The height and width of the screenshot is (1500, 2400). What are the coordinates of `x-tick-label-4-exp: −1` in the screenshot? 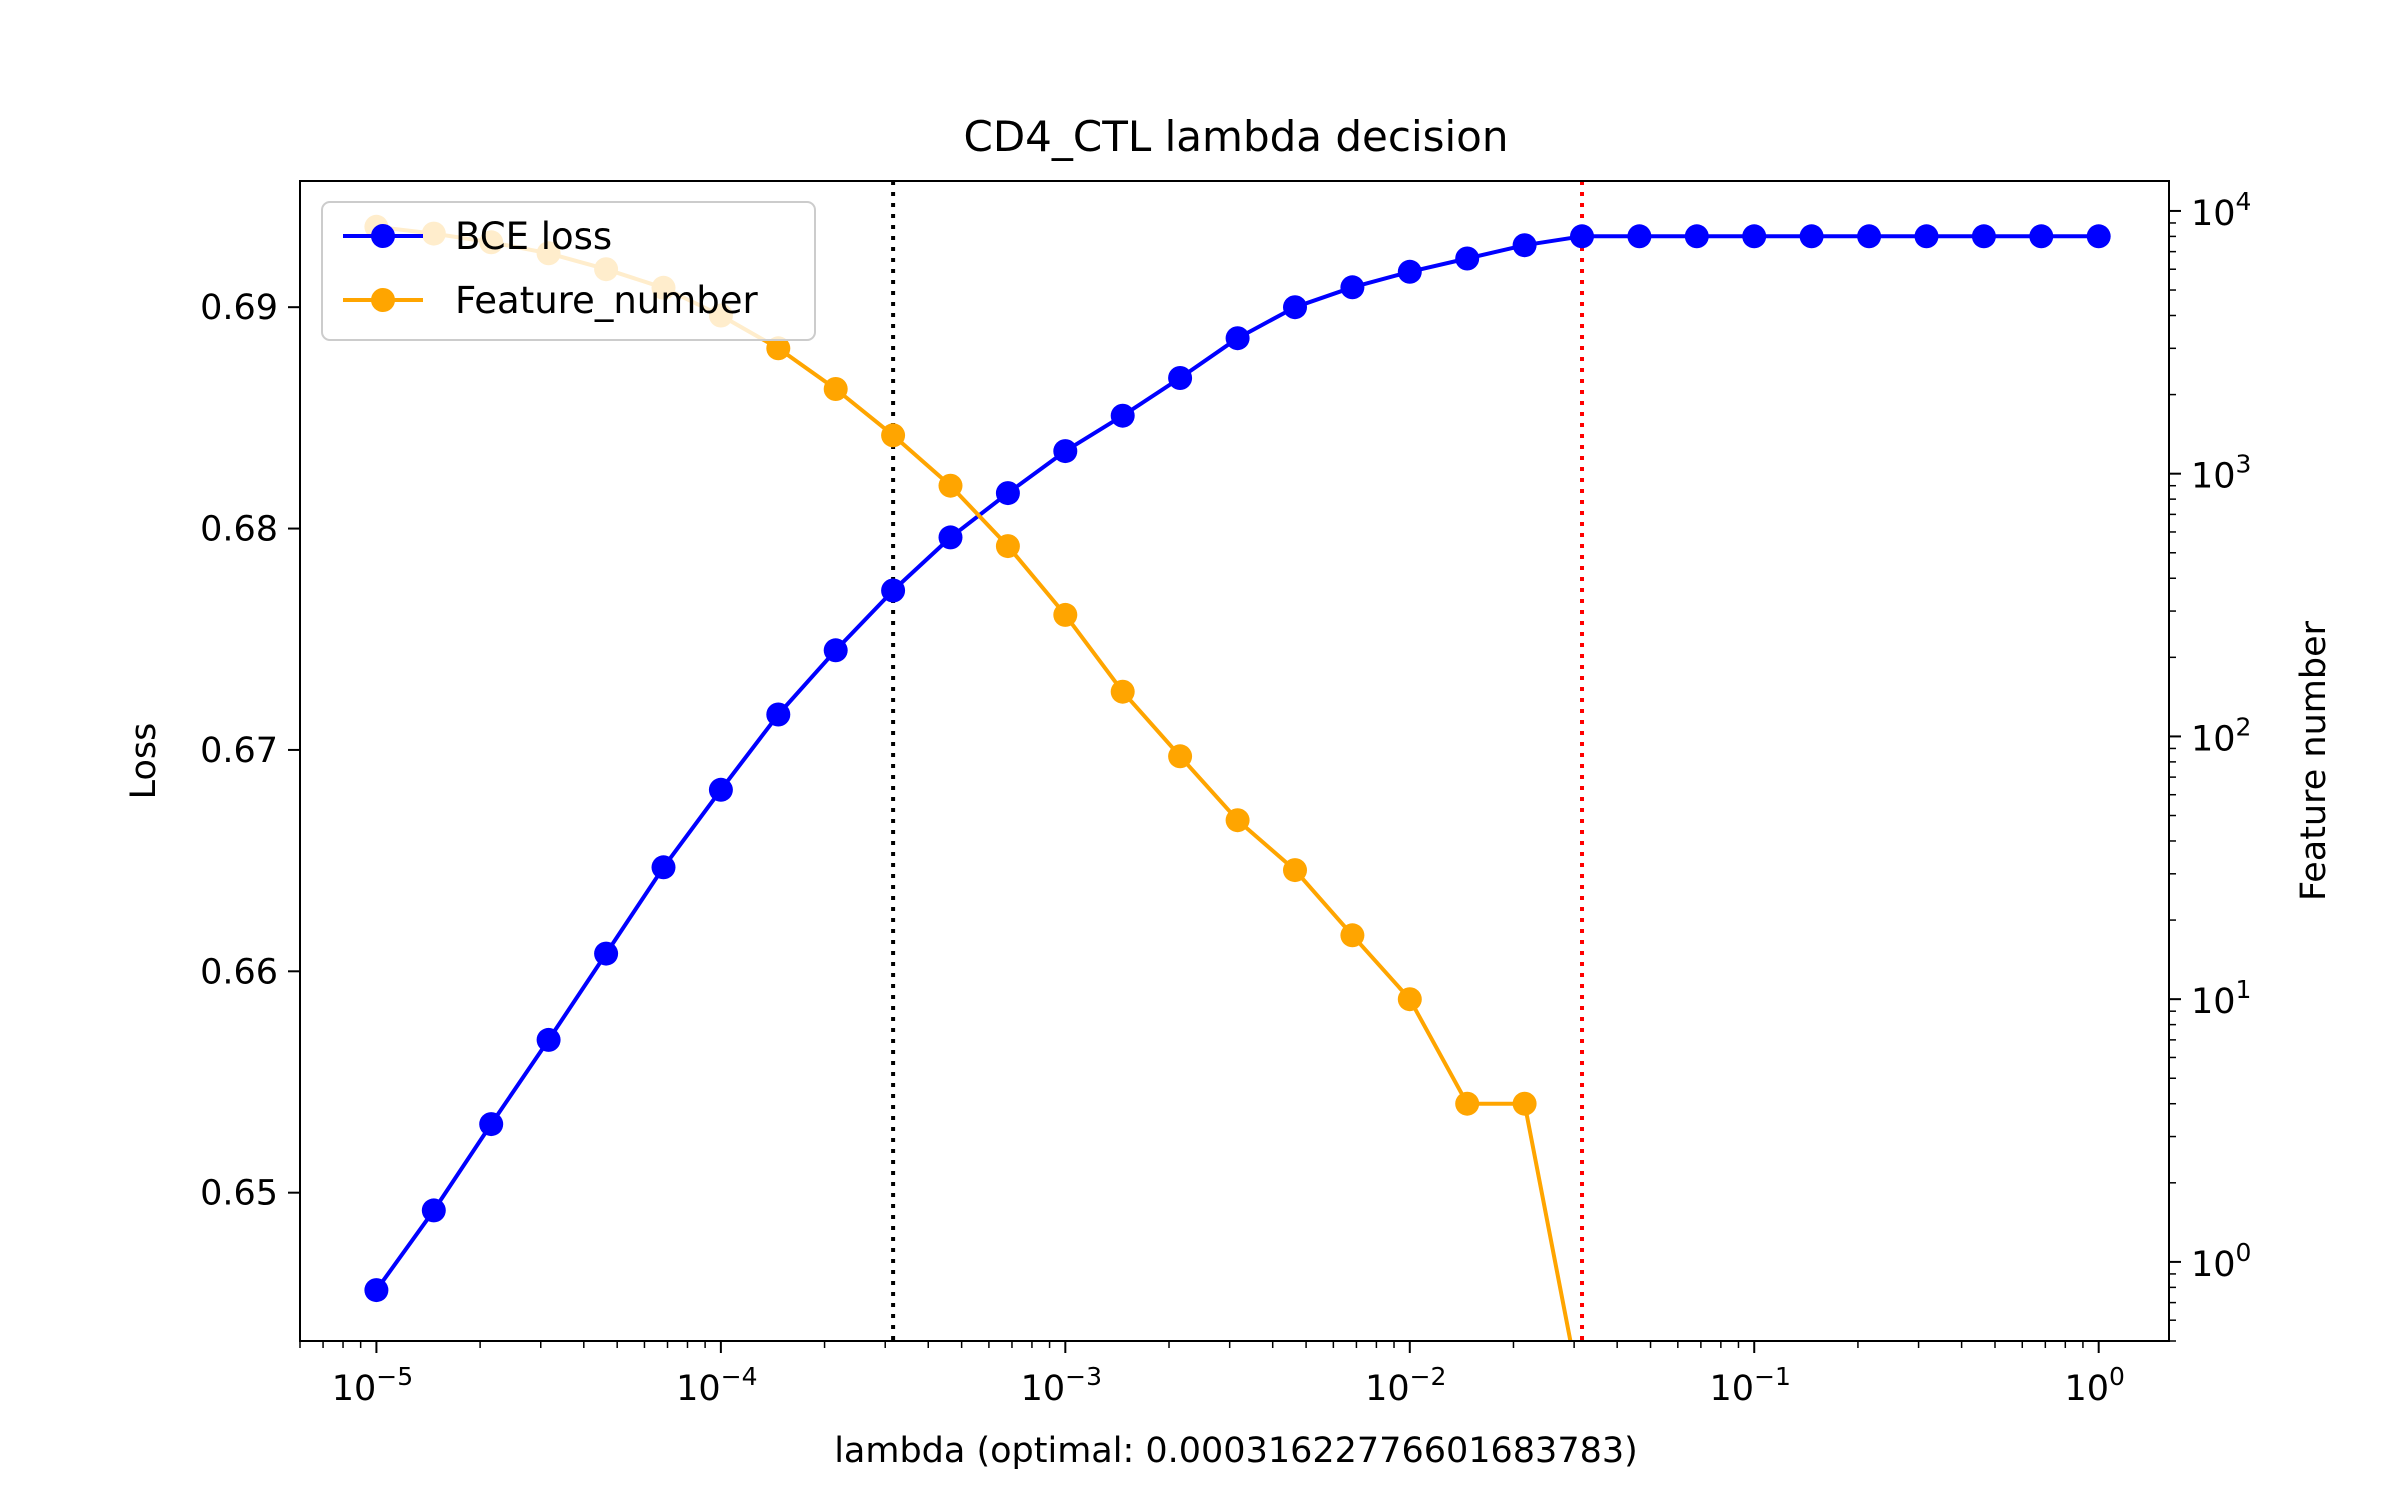 It's located at (1772, 1376).